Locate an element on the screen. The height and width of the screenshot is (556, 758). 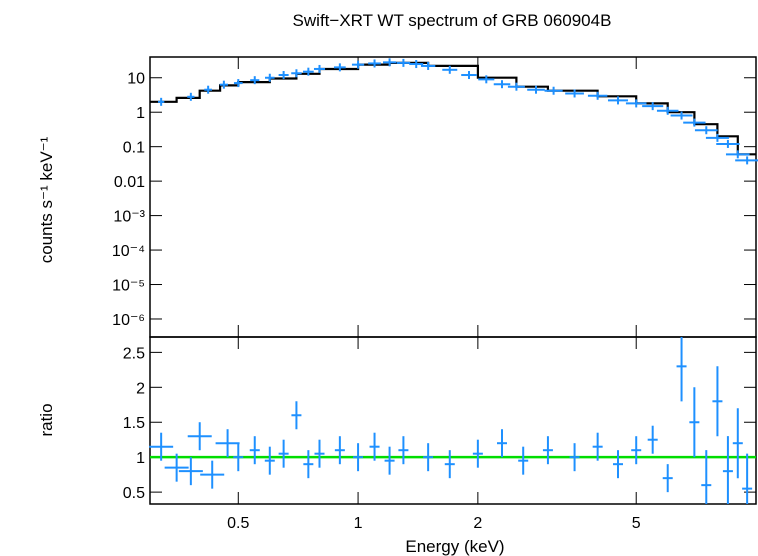
spectrum-y-axis-label: counts s⁻¹ keV⁻¹ is located at coordinates (46, 199).